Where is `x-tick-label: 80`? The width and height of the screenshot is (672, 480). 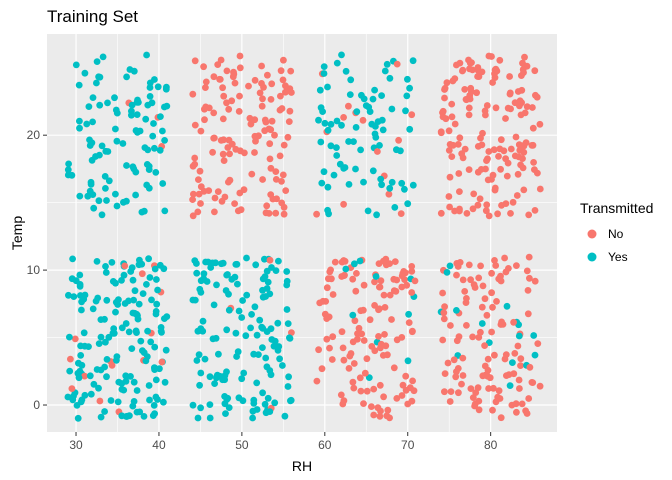 x-tick-label: 80 is located at coordinates (491, 445).